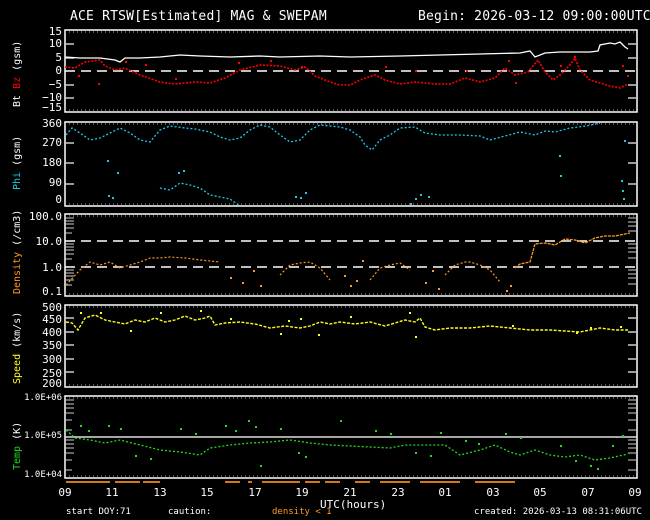  Describe the element at coordinates (207, 492) in the screenshot. I see `xtick: 15` at that location.